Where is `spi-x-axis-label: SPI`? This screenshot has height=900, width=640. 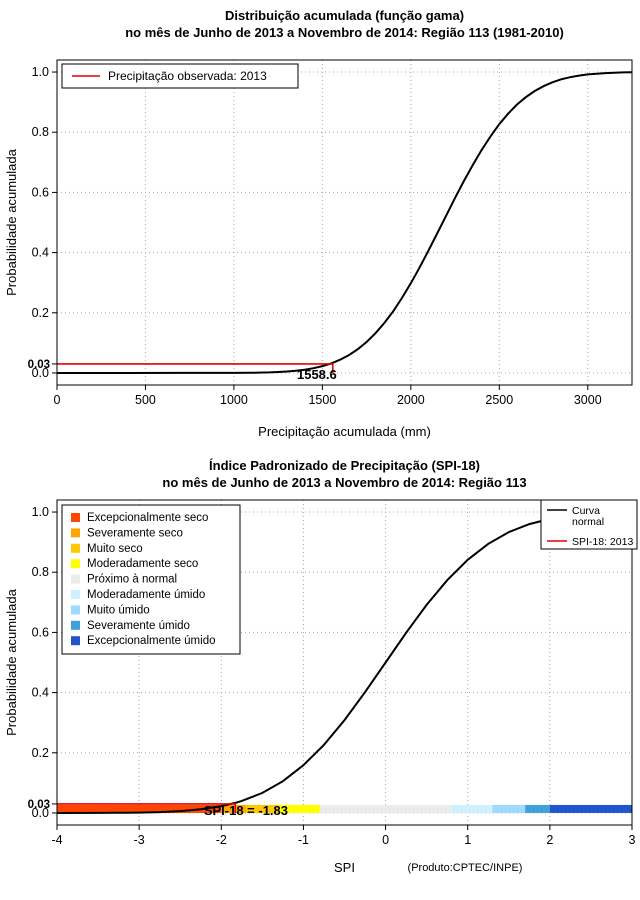
spi-x-axis-label: SPI is located at coordinates (344, 867).